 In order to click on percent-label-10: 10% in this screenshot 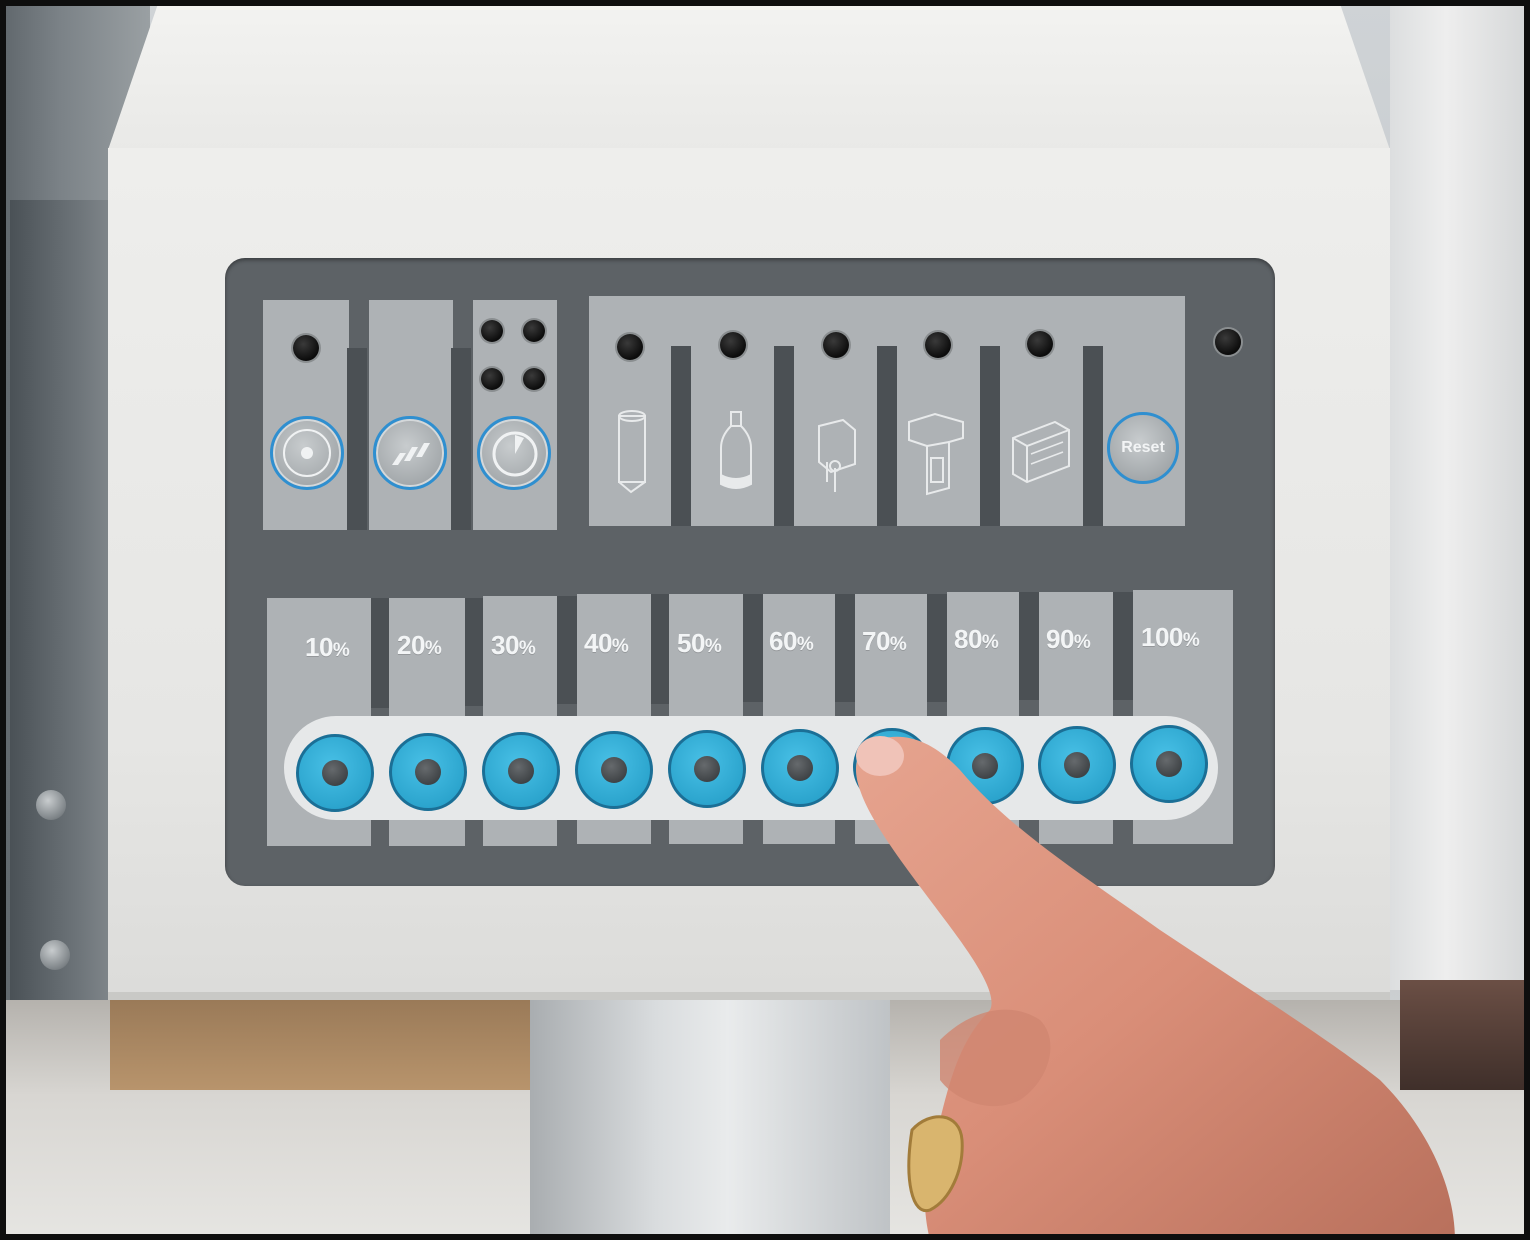, I will do `click(327, 647)`.